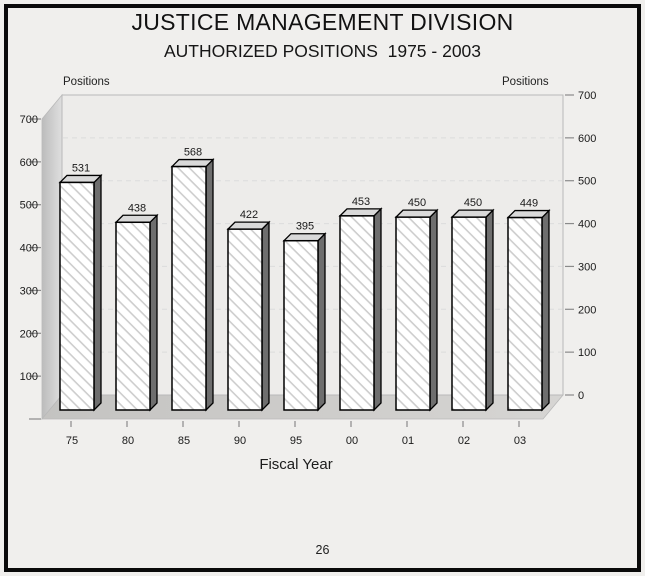 The height and width of the screenshot is (576, 645). What do you see at coordinates (587, 182) in the screenshot?
I see `right-axis-tick-label: 500` at bounding box center [587, 182].